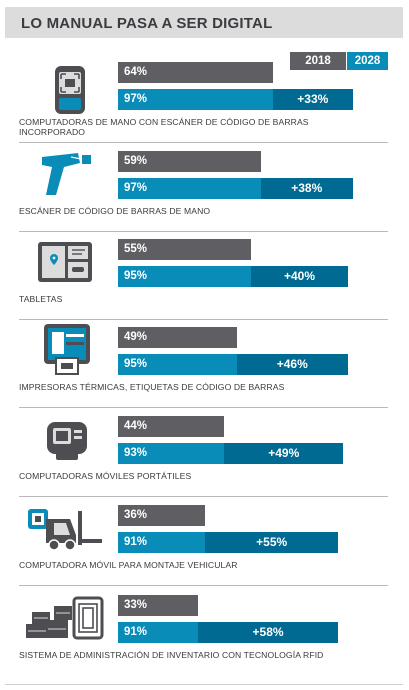  I want to click on barcode-scanner-gun-icon, so click(67, 176).